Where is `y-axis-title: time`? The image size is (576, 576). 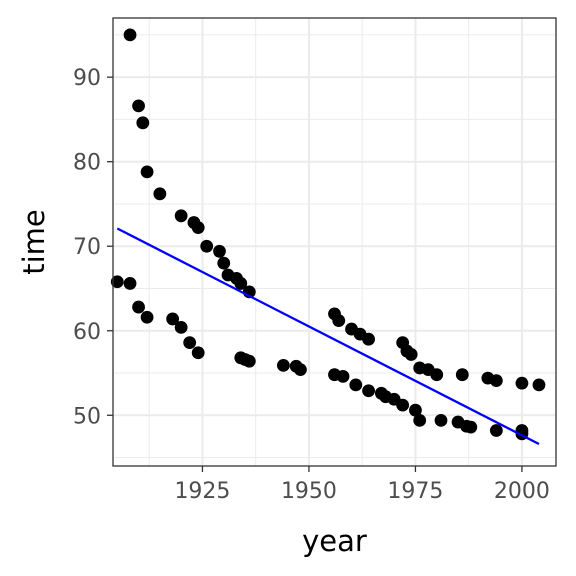 y-axis-title: time is located at coordinates (34, 242).